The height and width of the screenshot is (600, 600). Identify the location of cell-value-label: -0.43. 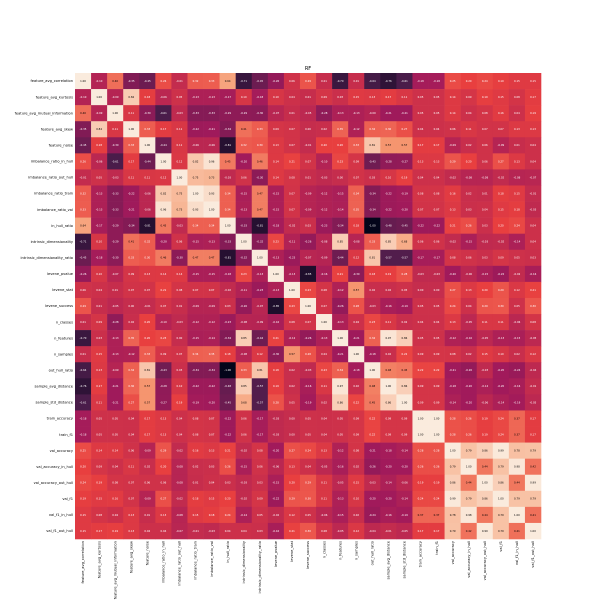
(163, 370).